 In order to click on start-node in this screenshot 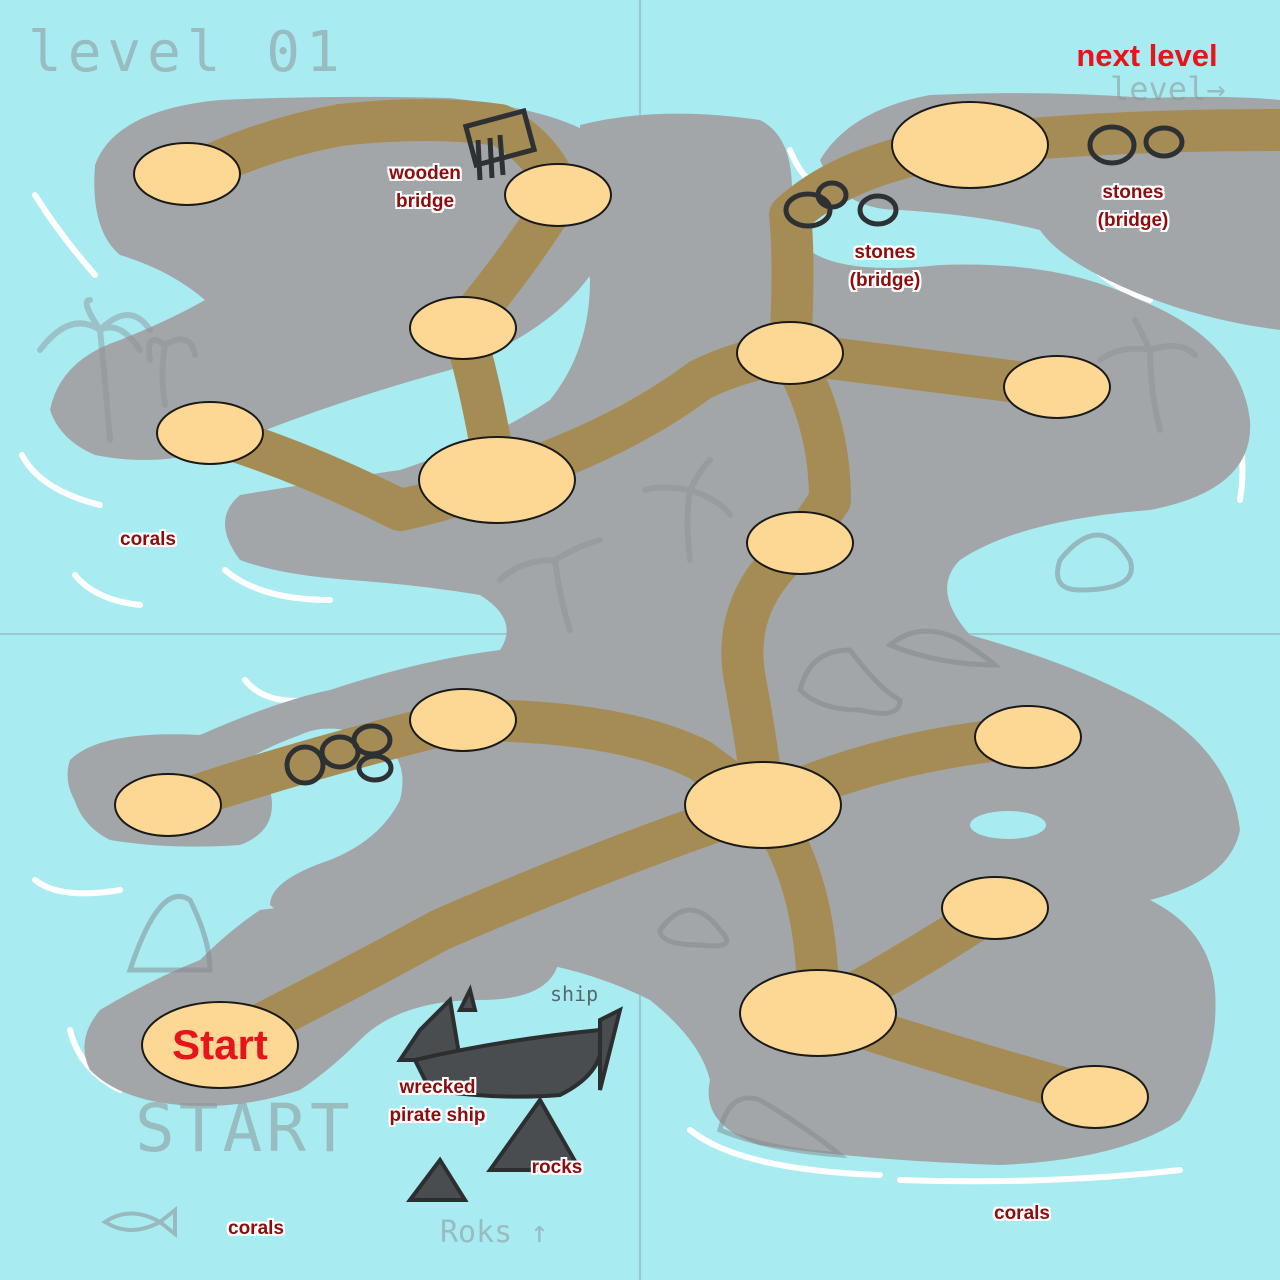, I will do `click(220, 1045)`.